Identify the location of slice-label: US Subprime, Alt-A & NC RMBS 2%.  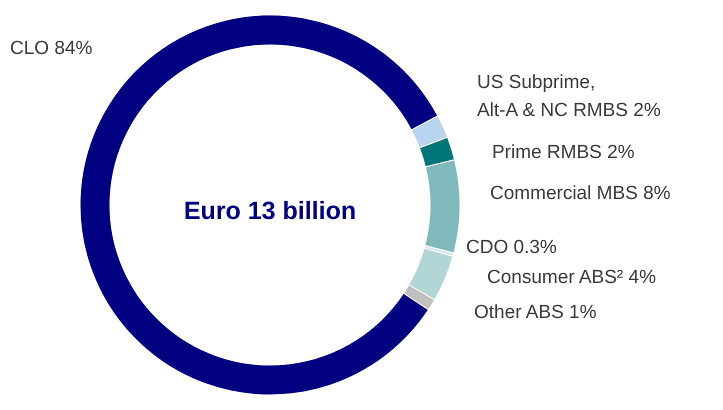
(569, 96).